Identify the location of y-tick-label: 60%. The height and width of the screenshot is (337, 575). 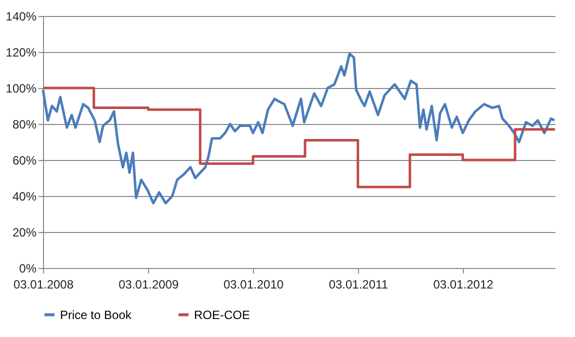
(24, 161).